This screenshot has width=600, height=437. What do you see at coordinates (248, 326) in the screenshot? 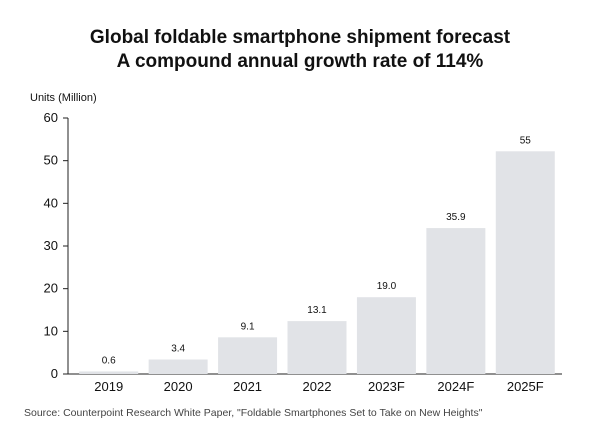
I see `data-label: 9.1` at bounding box center [248, 326].